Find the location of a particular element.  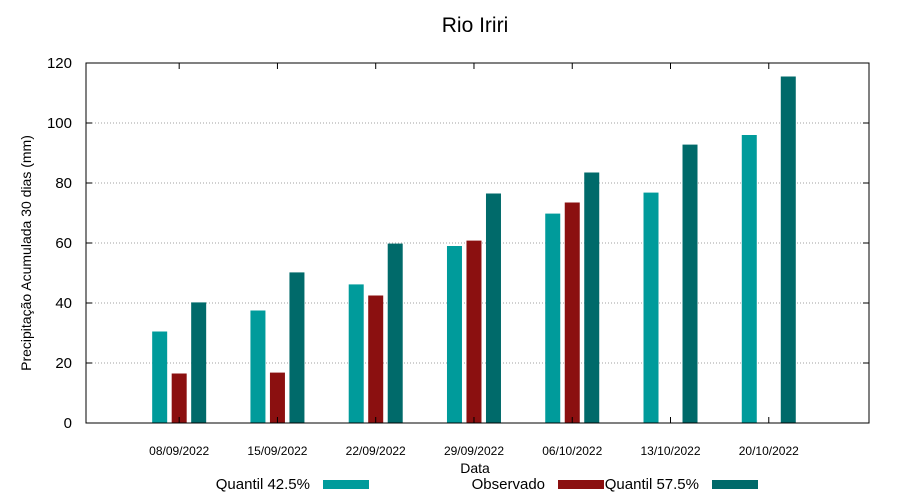

legend-label: Observado is located at coordinates (508, 484).